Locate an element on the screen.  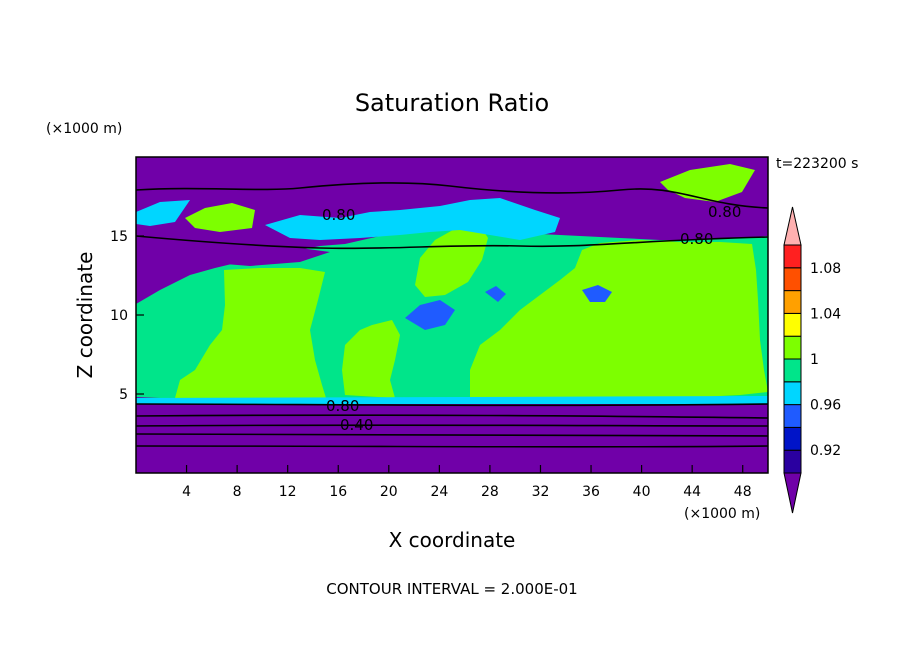
x-tick-label: 16 is located at coordinates (338, 492).